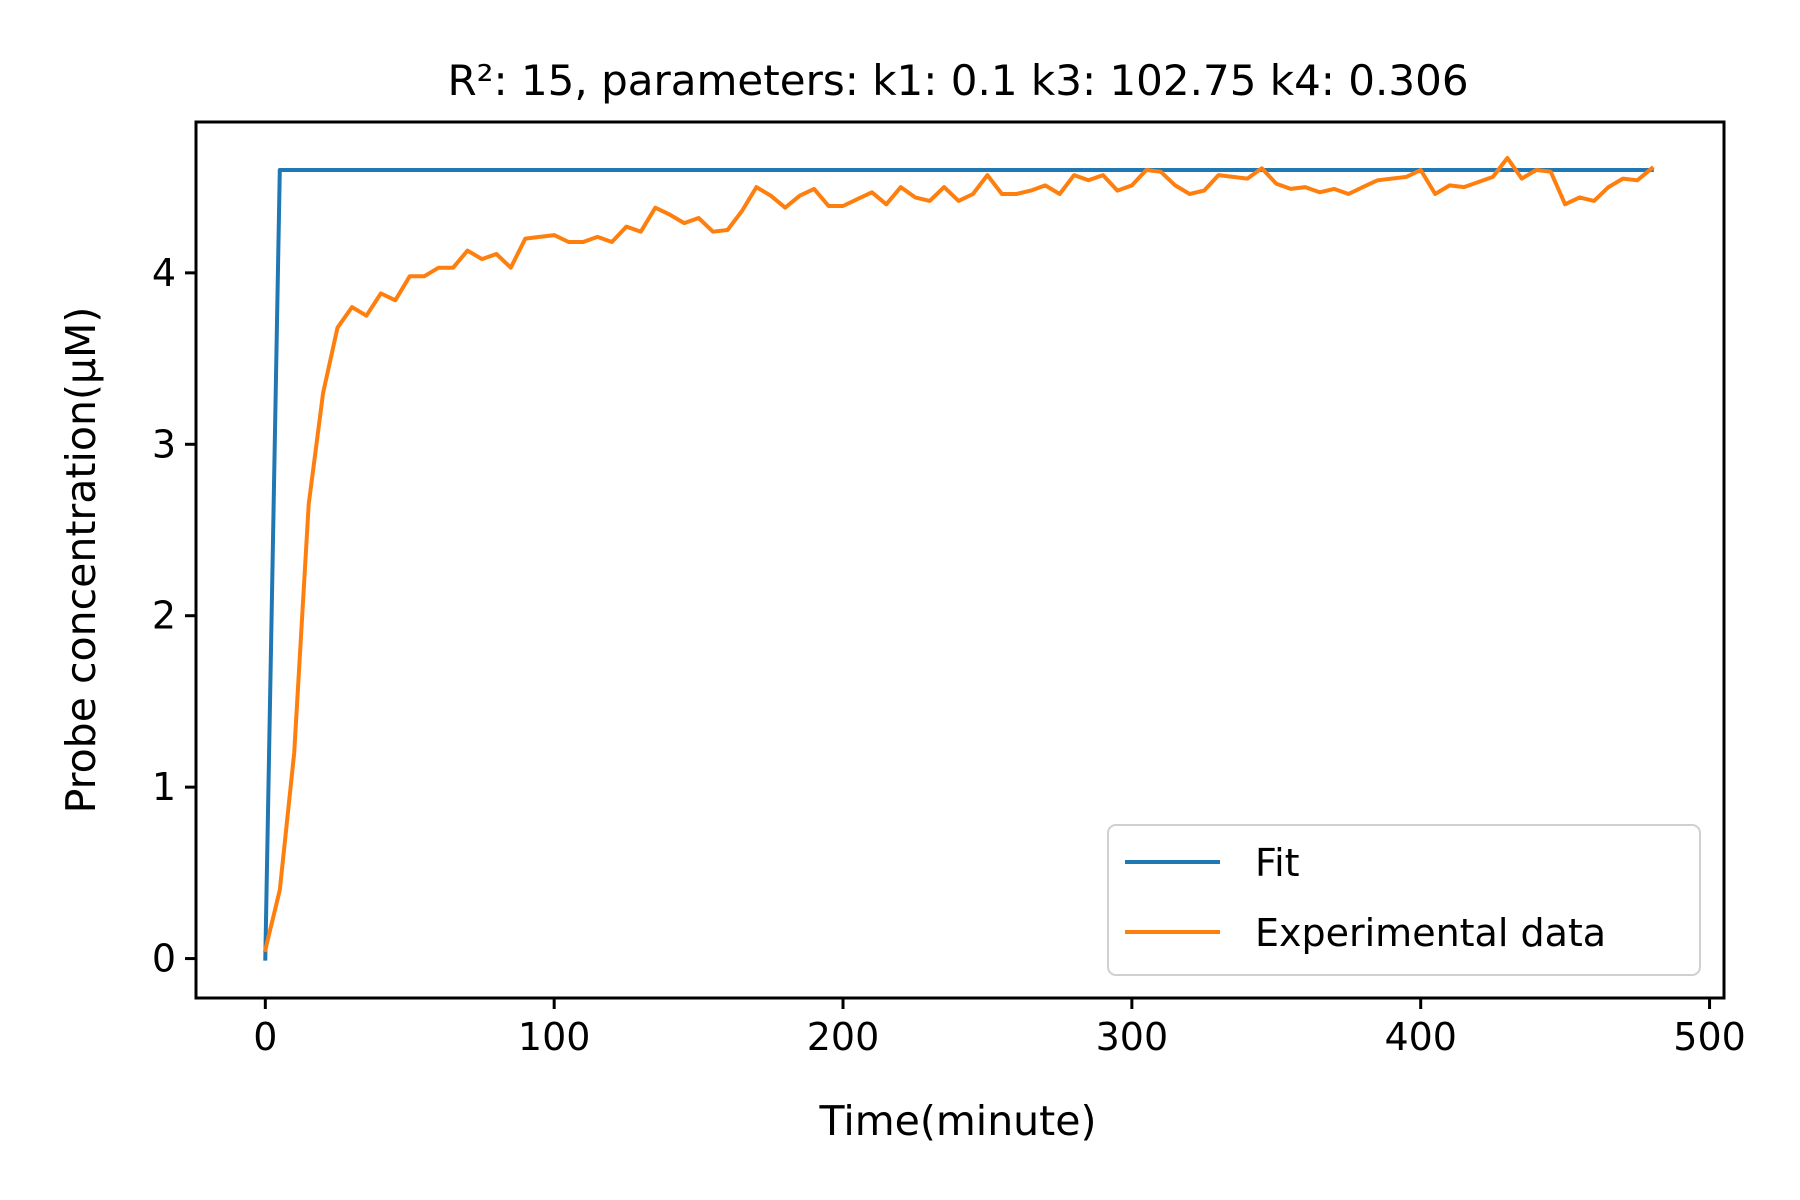  Describe the element at coordinates (164, 273) in the screenshot. I see `y-tick-label: 4` at that location.